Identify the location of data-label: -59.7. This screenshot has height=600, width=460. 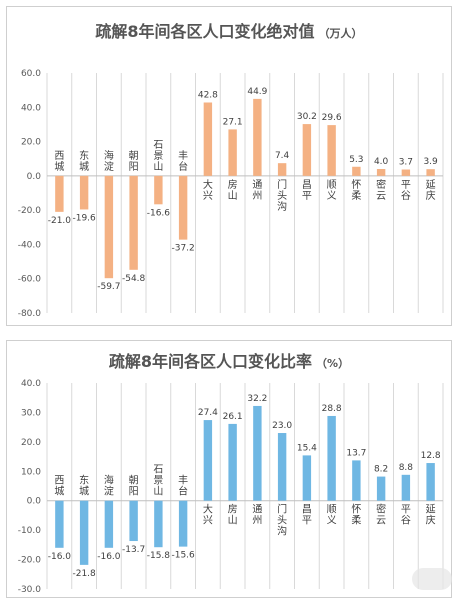
(108, 287).